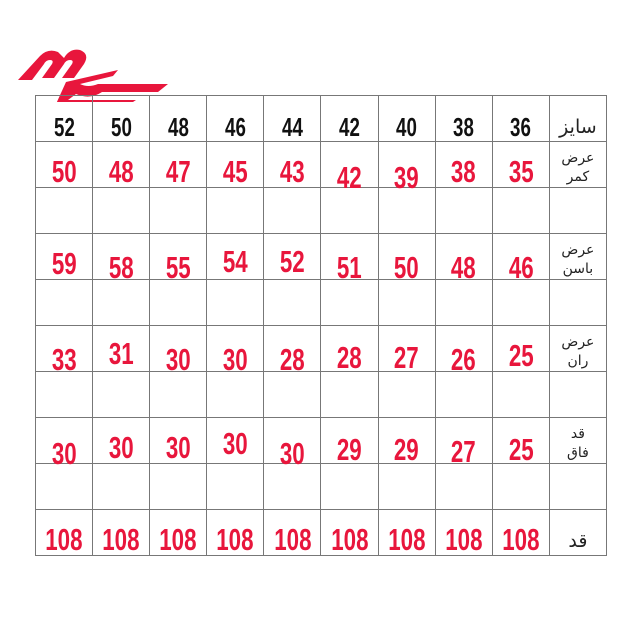 The height and width of the screenshot is (640, 640). What do you see at coordinates (349, 167) in the screenshot?
I see `measure-cell: 42` at bounding box center [349, 167].